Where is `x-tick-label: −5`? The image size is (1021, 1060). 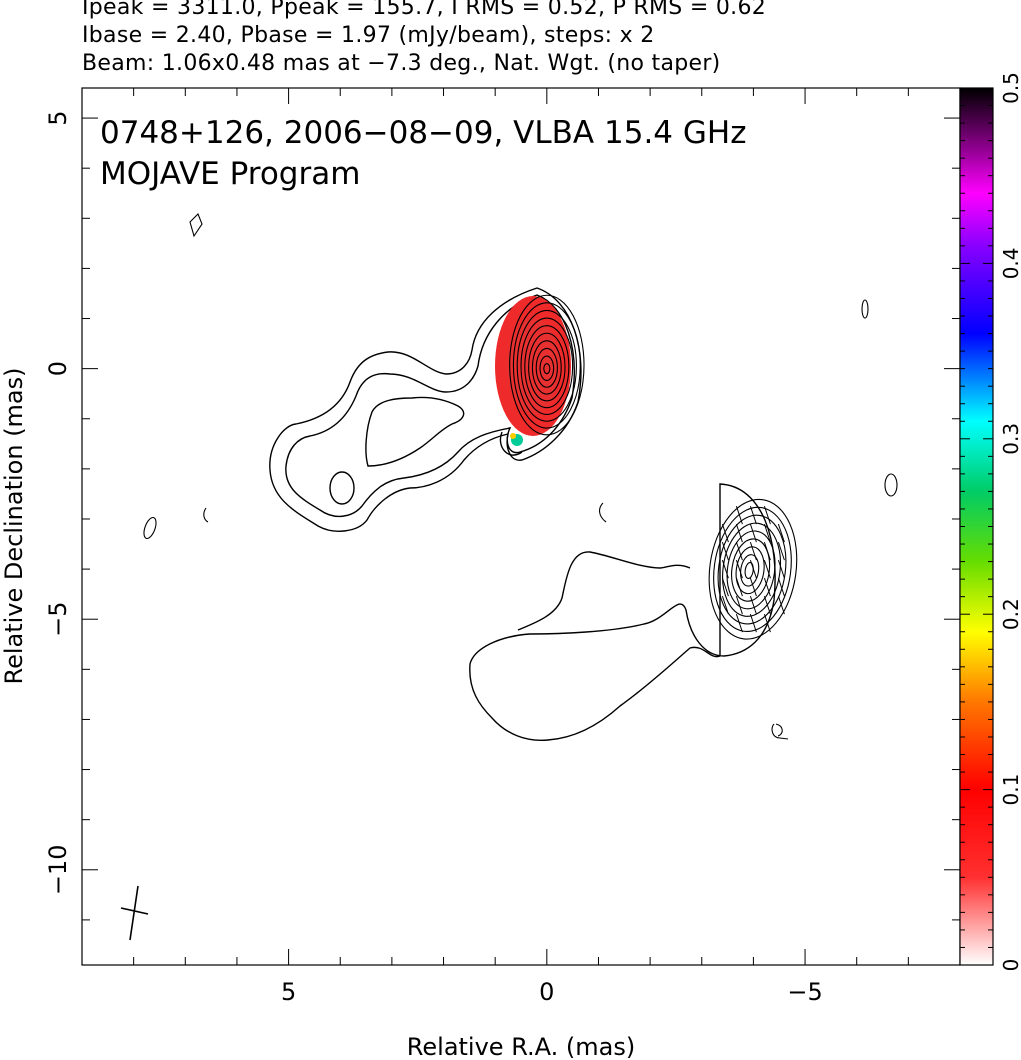
x-tick-label: −5 is located at coordinates (804, 992).